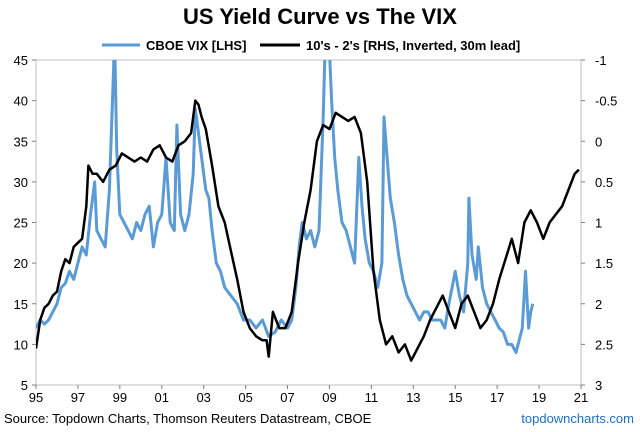 This screenshot has width=640, height=432. Describe the element at coordinates (287, 397) in the screenshot. I see `x-tick-label: 07` at that location.